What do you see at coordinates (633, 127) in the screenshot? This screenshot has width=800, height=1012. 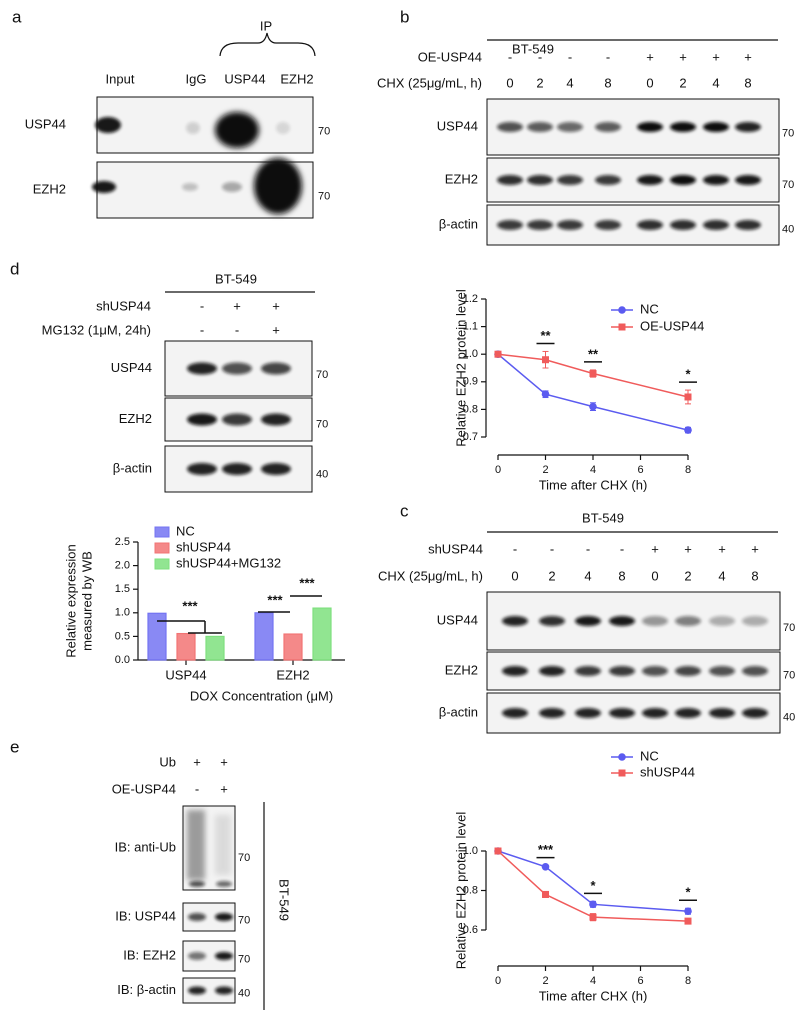 I see `blot-membrane` at bounding box center [633, 127].